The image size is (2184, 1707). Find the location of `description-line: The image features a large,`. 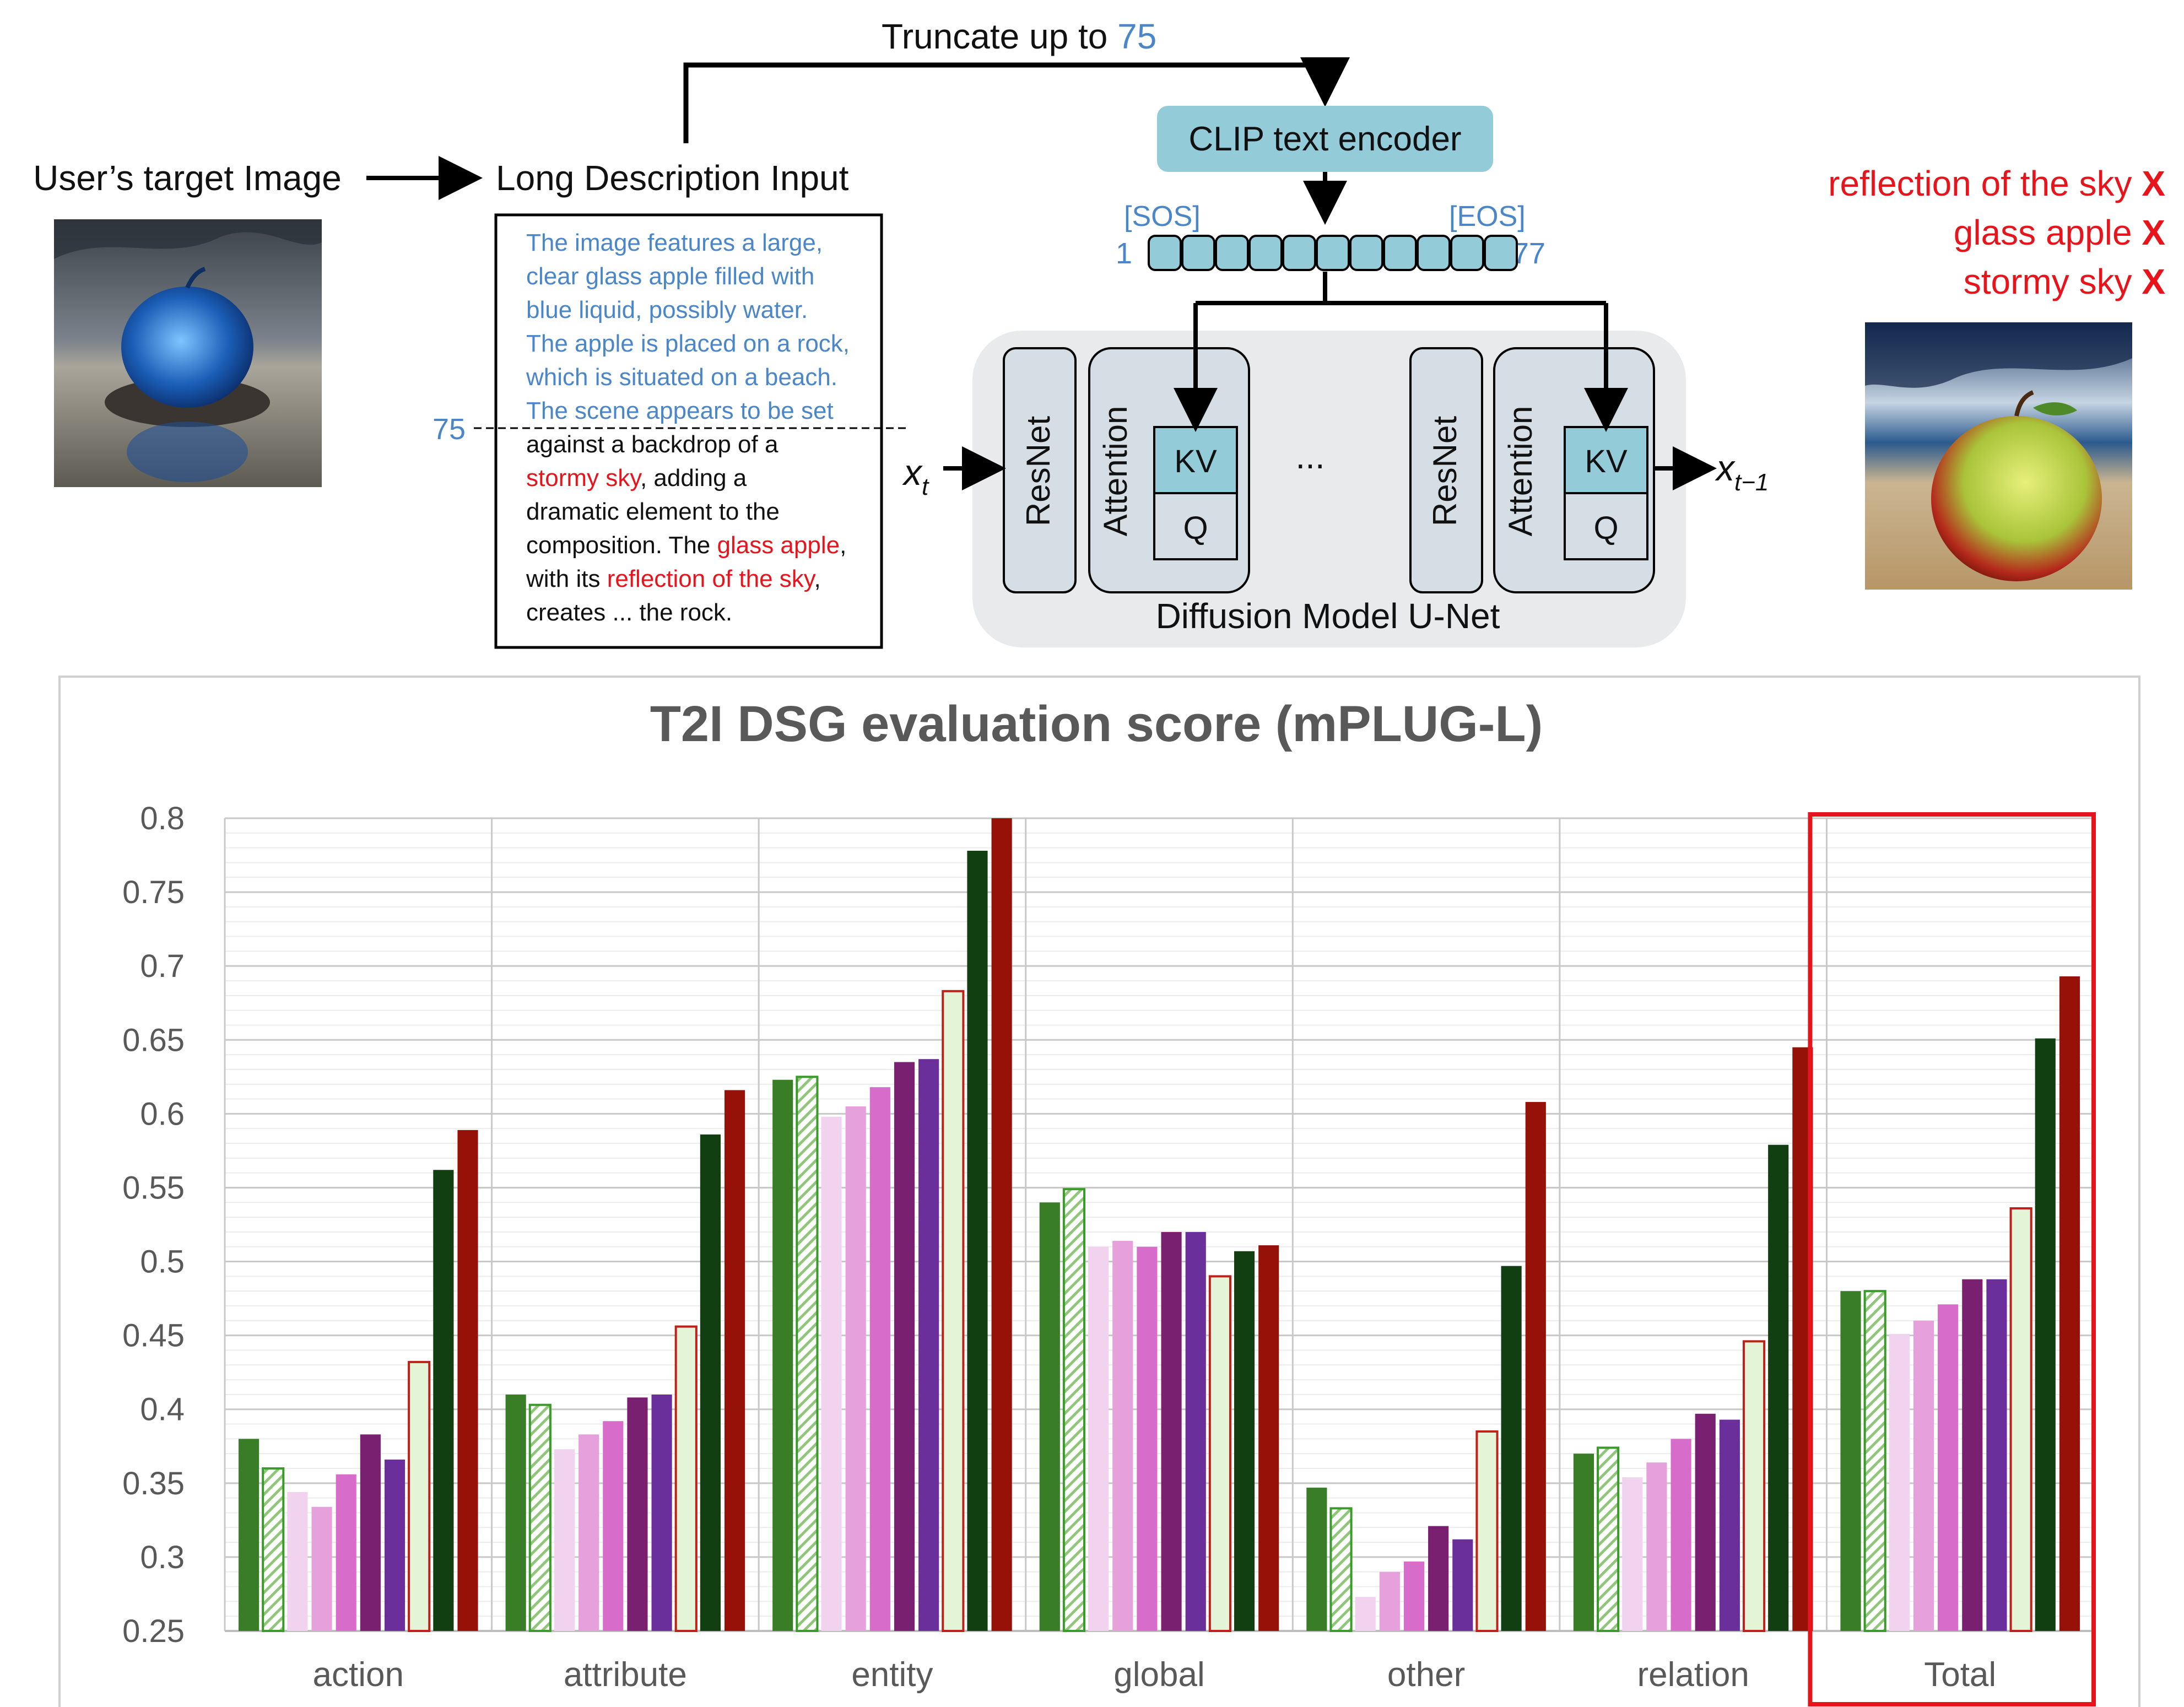

description-line: The image features a large, is located at coordinates (674, 243).